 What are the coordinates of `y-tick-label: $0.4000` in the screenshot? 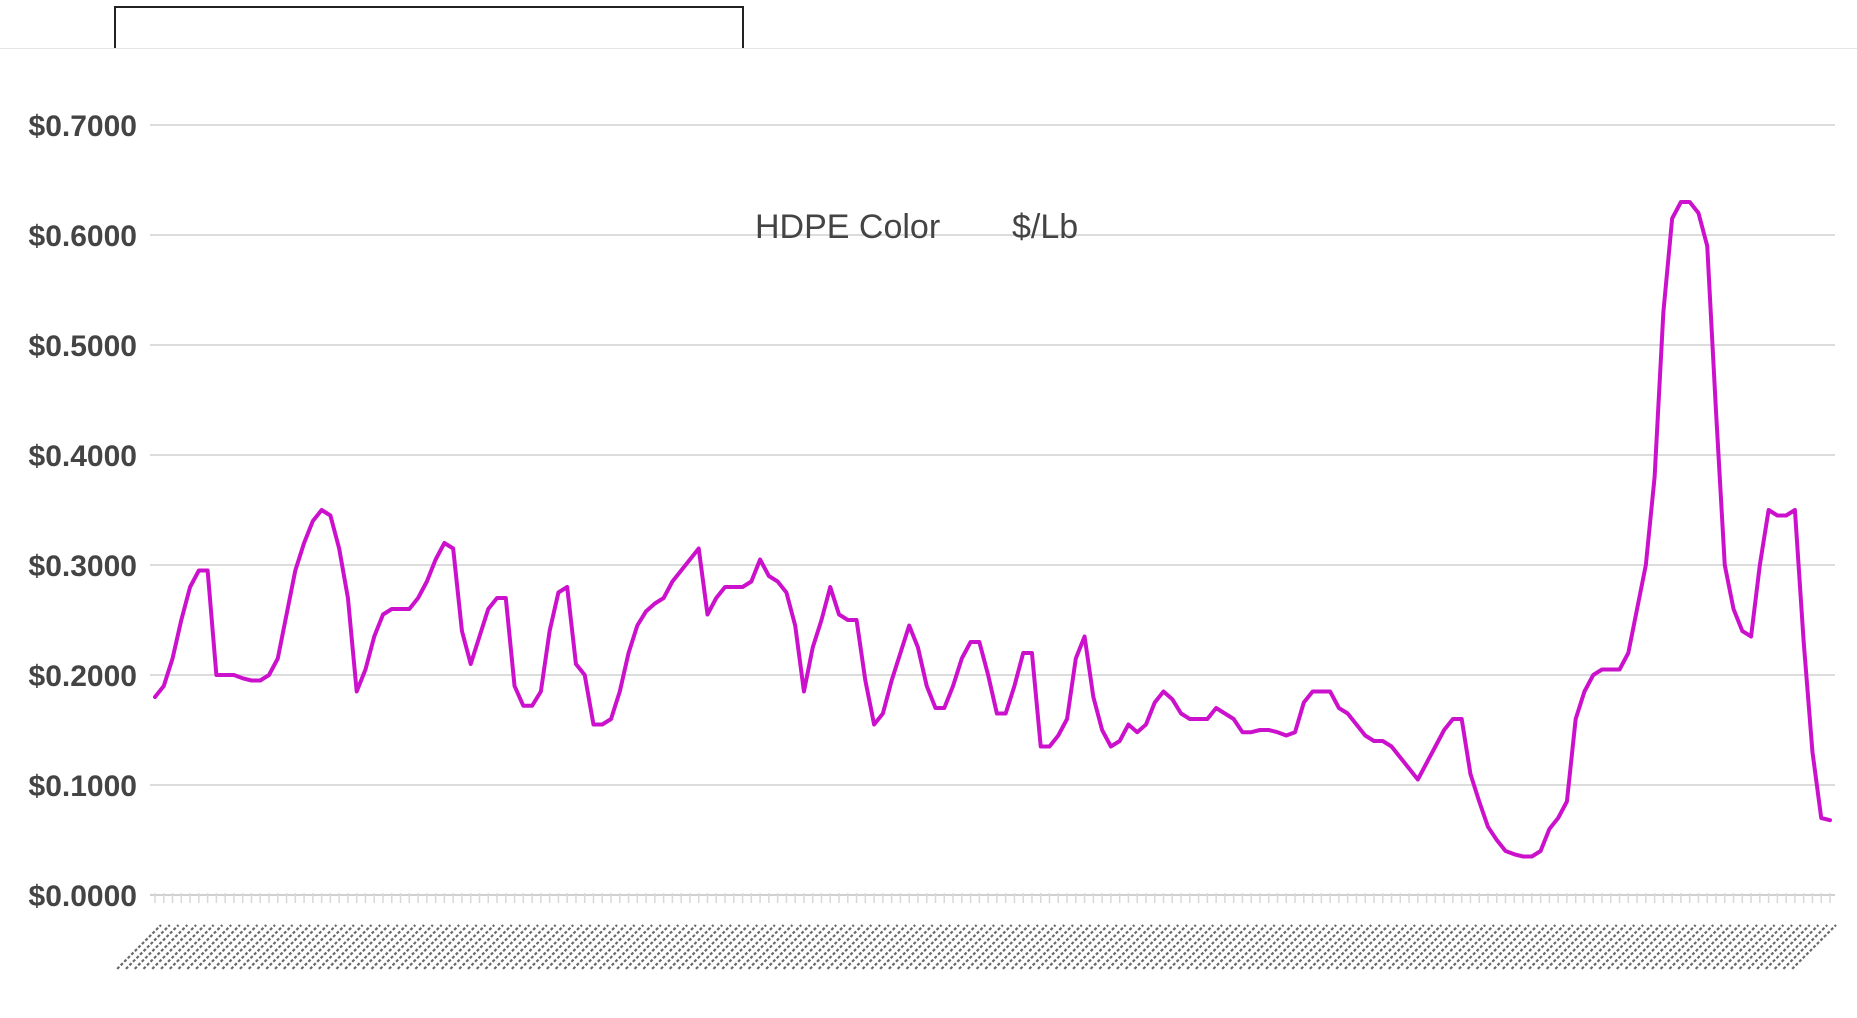 It's located at (83, 456).